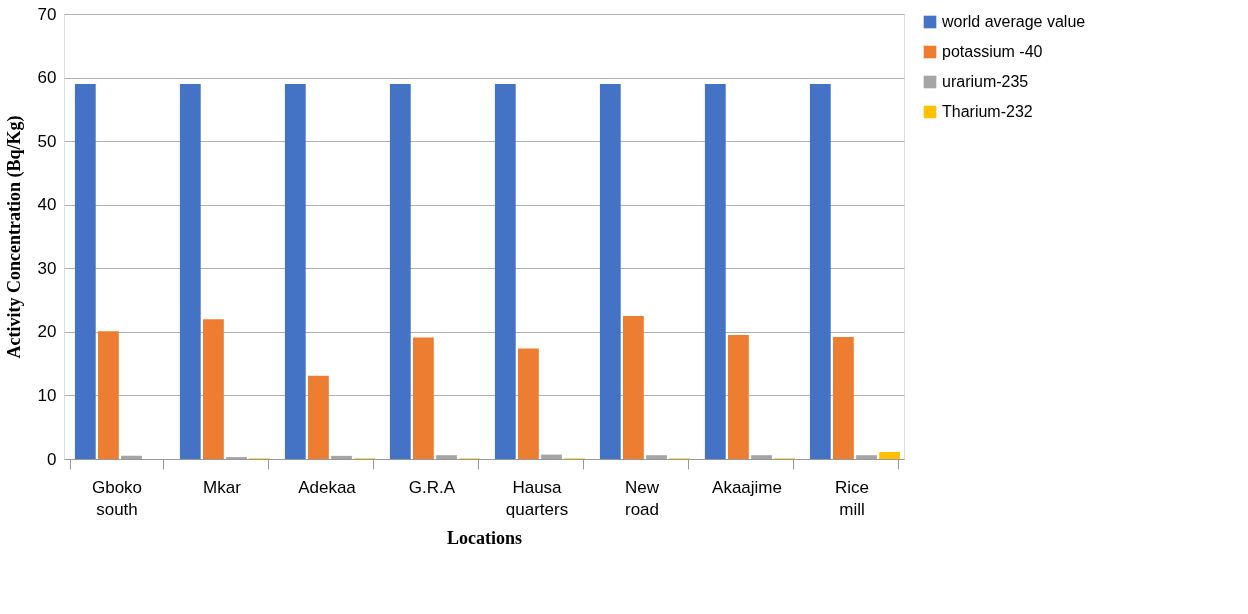 Image resolution: width=1248 pixels, height=614 pixels. What do you see at coordinates (47, 14) in the screenshot?
I see `y-tick-label: 70` at bounding box center [47, 14].